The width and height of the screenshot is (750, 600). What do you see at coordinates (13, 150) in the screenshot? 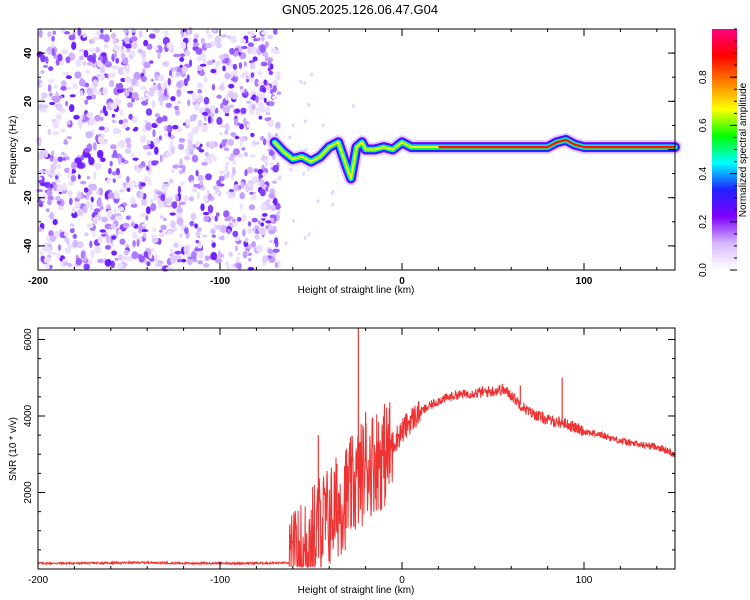
I see `spectrogram-y-label: Frequency (Hz)` at bounding box center [13, 150].